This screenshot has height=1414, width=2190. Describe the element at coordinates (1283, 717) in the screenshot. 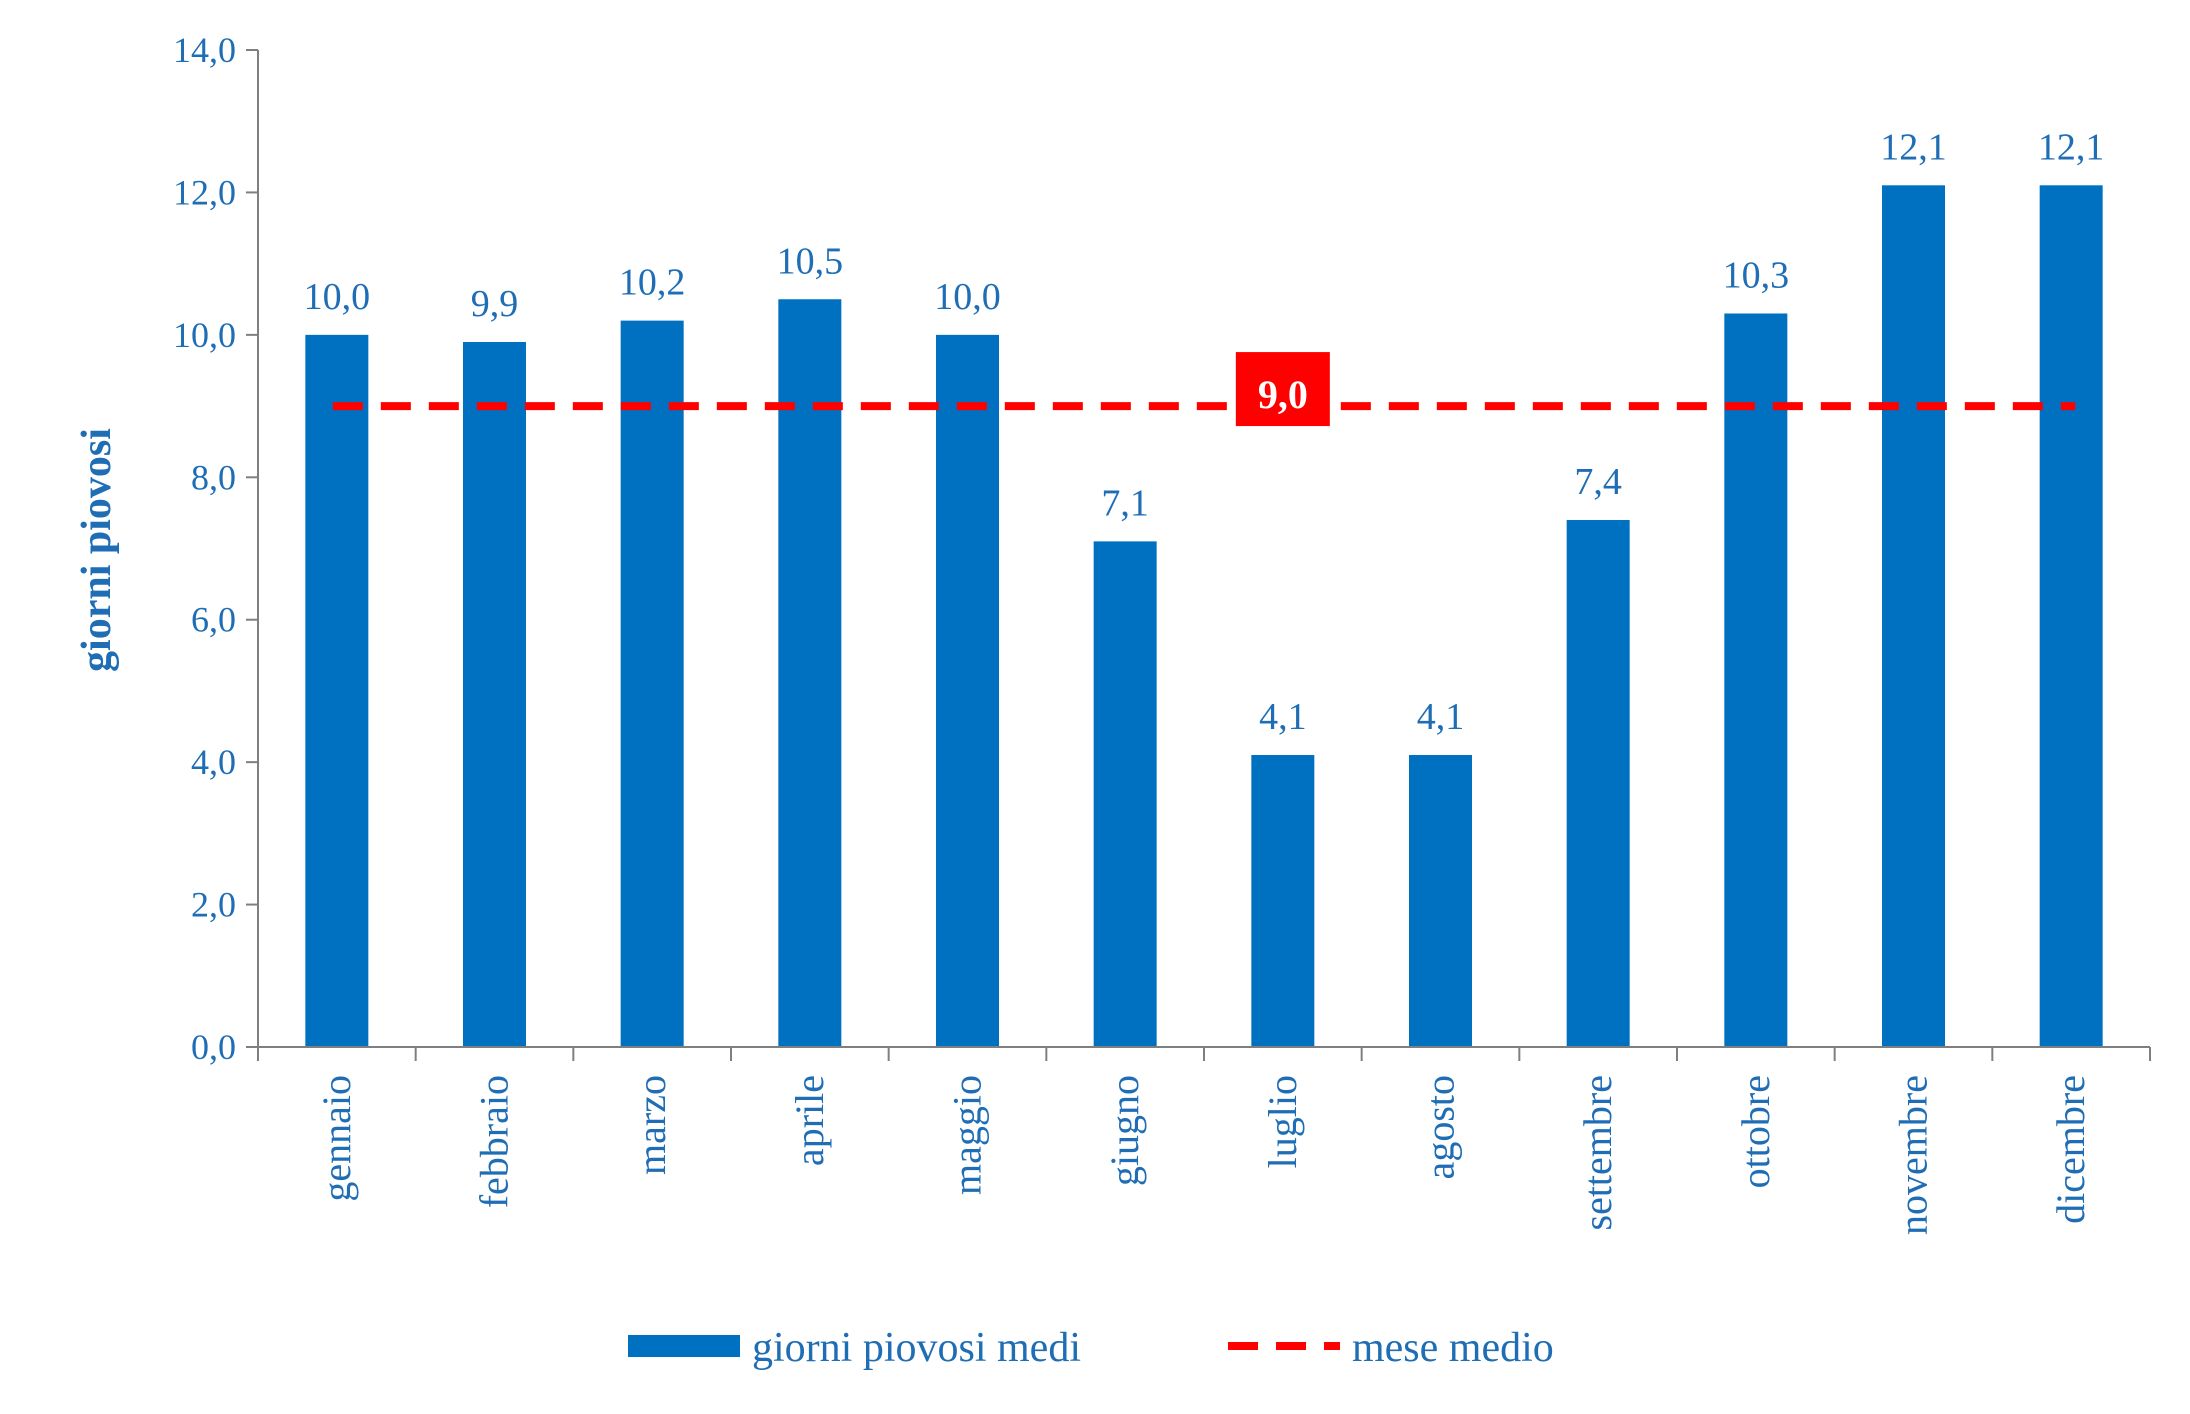

I see `data-label-luglio: 4,1` at that location.